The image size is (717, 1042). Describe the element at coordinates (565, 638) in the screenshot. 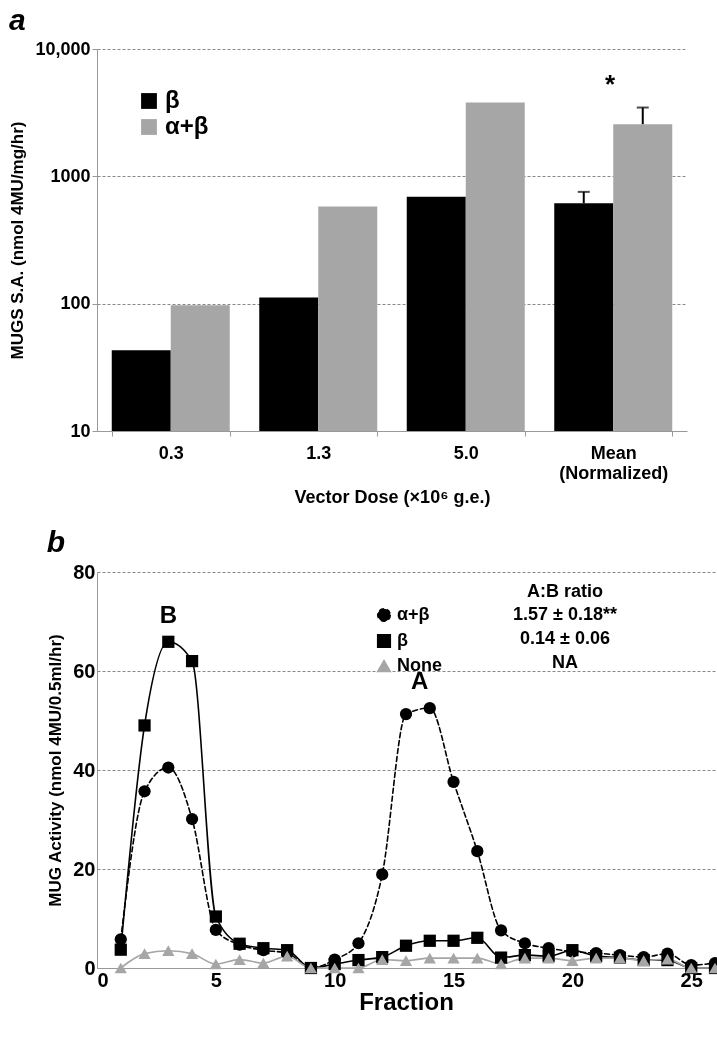

I see `annotation: 0.14 ± 0.06` at that location.